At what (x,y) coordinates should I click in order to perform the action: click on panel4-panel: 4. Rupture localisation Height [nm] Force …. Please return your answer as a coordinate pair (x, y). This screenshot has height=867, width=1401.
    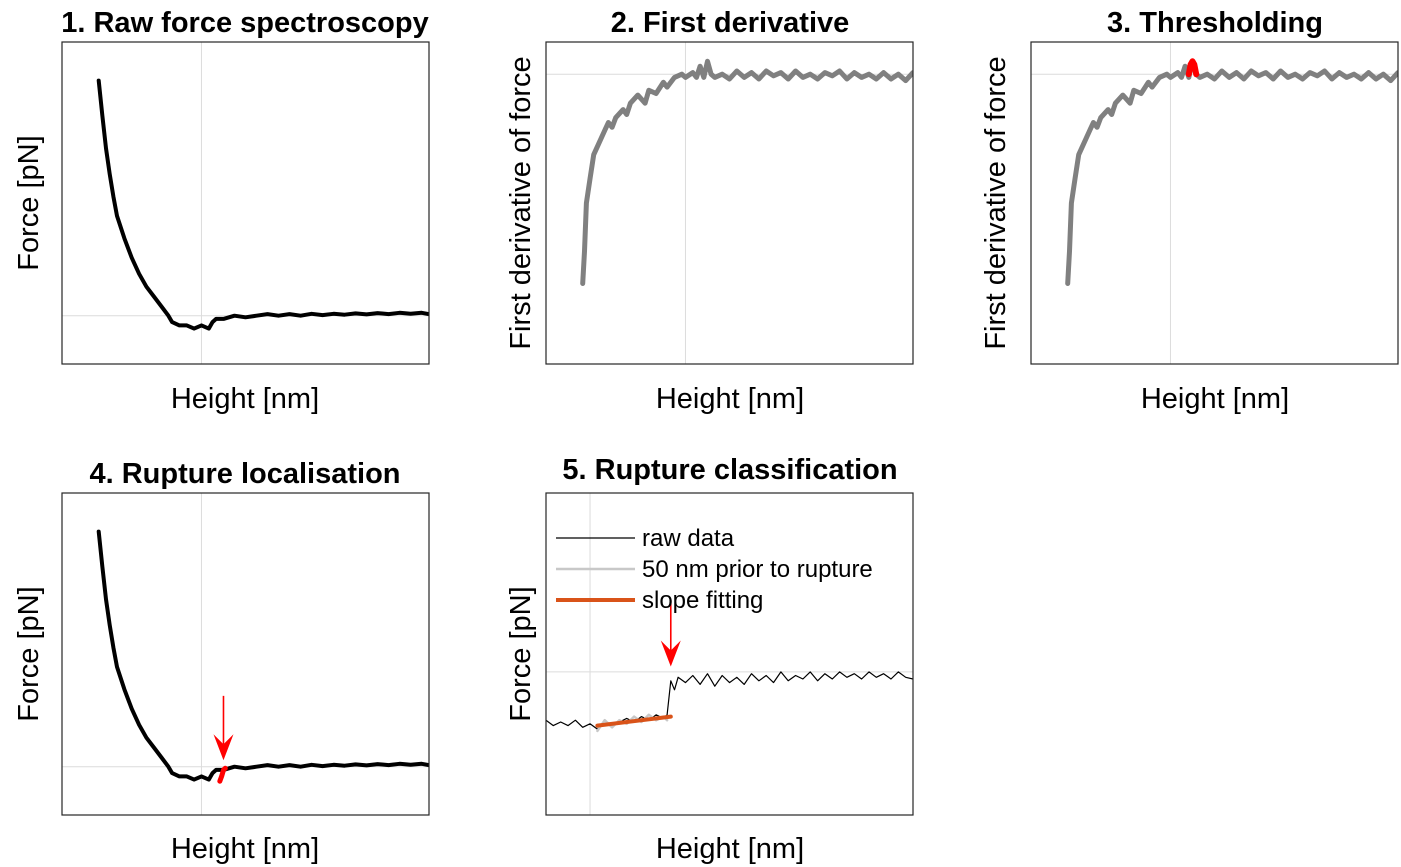
    Looking at the image, I should click on (221, 661).